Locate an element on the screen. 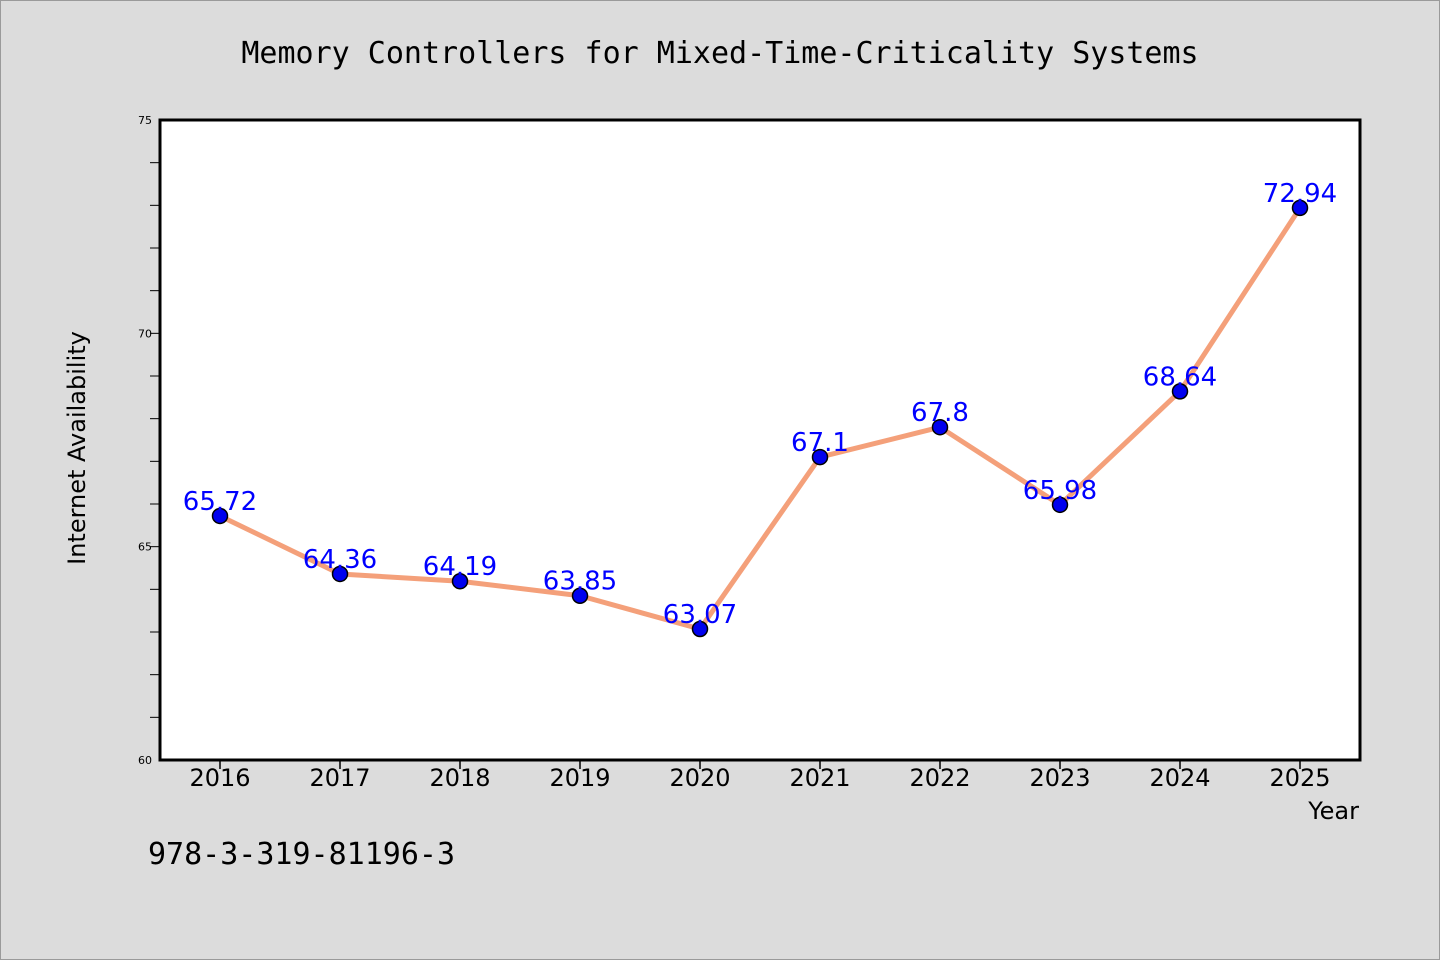 The image size is (1440, 960). x-tick-label: 2016 is located at coordinates (219, 778).